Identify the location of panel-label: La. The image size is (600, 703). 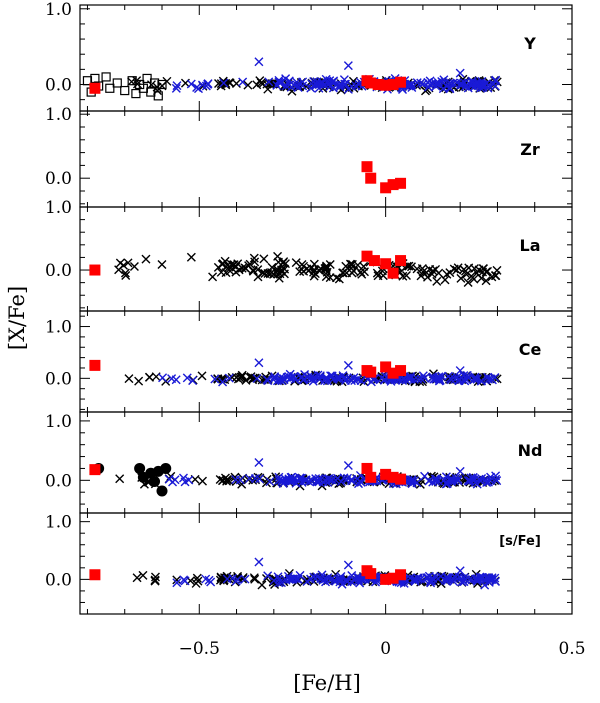
(530, 245).